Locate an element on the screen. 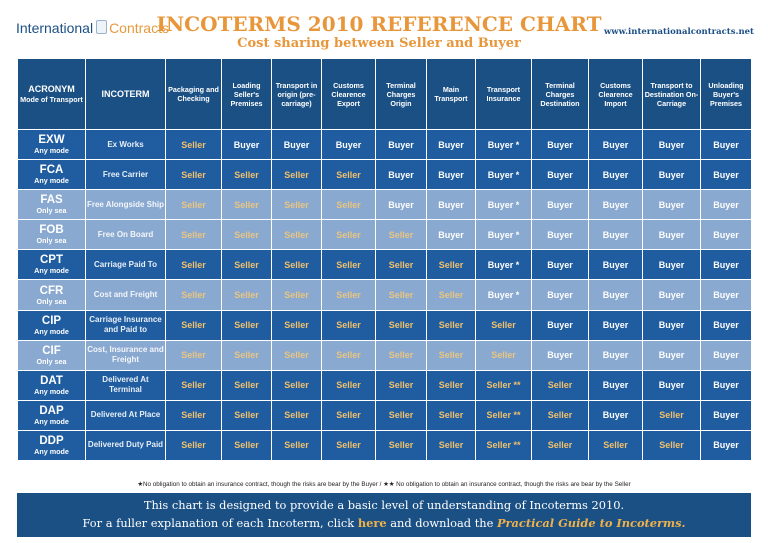 The image size is (768, 543). acronym-header-label: ACRONYM is located at coordinates (51, 89).